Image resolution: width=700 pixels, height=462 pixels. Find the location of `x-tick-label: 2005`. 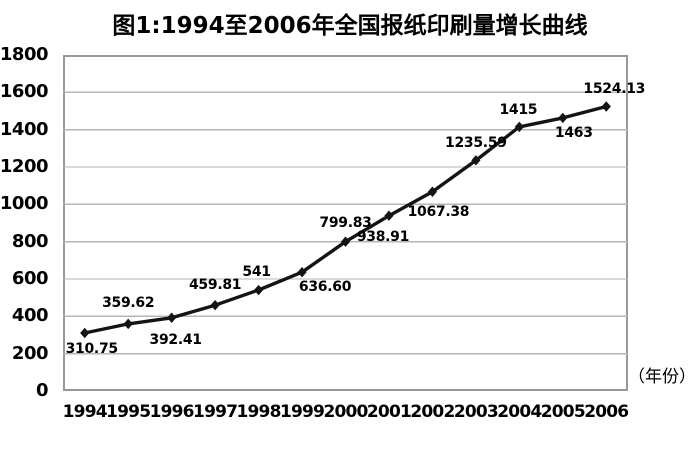

x-tick-label: 2005 is located at coordinates (563, 412).